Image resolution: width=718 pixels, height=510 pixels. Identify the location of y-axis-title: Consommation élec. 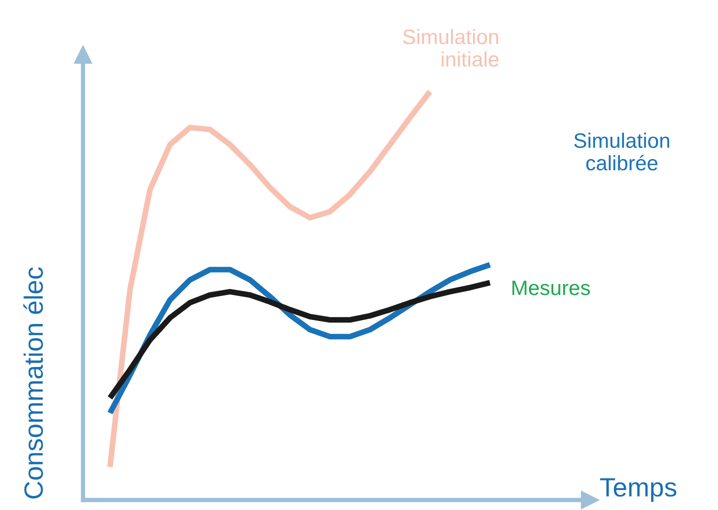
(33, 382).